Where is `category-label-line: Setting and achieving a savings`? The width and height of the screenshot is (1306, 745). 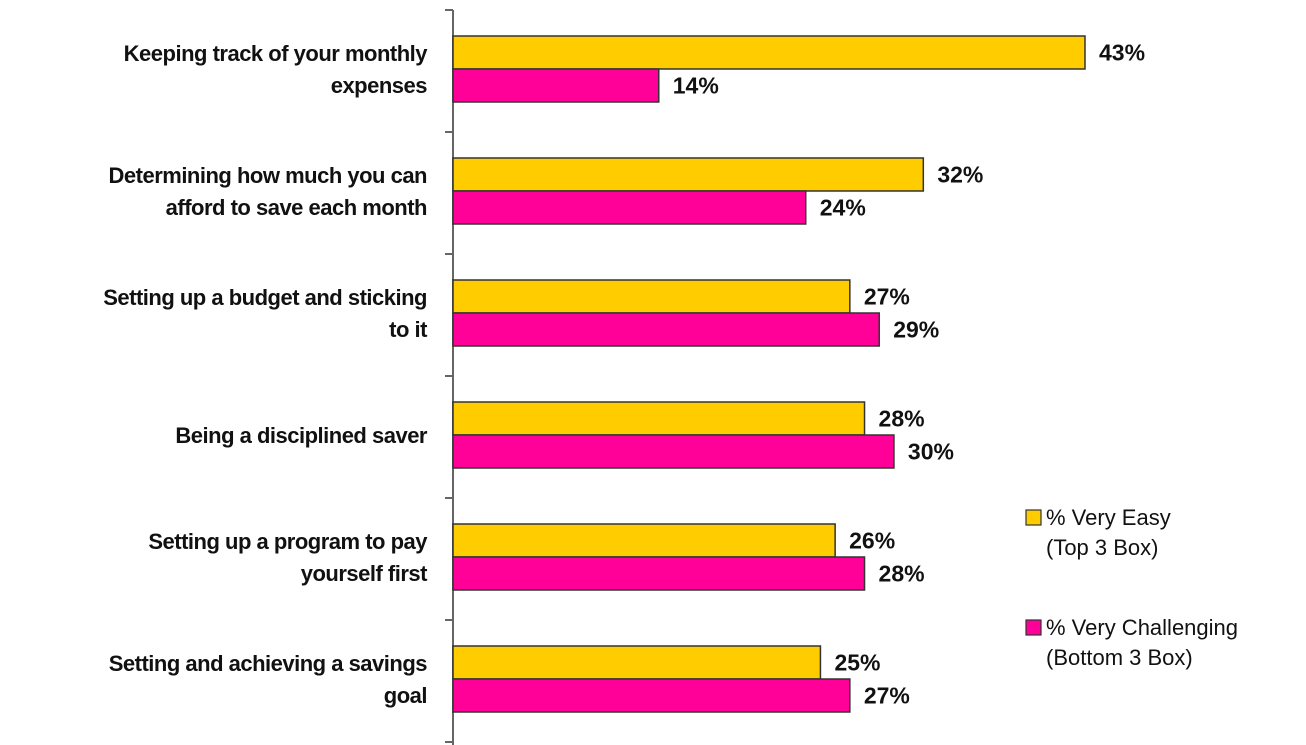
category-label-line: Setting and achieving a savings is located at coordinates (268, 663).